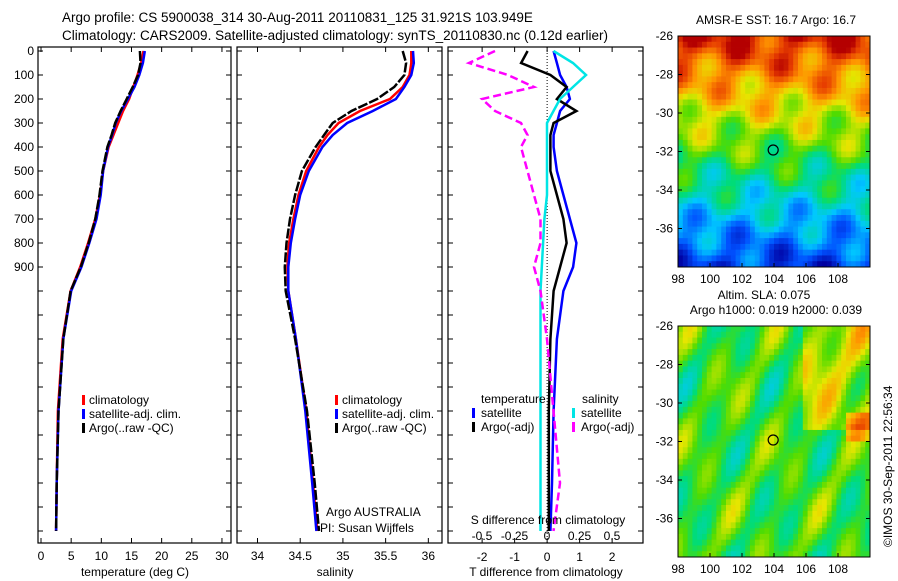  Describe the element at coordinates (24, 123) in the screenshot. I see `y-tick-label: 300` at that location.